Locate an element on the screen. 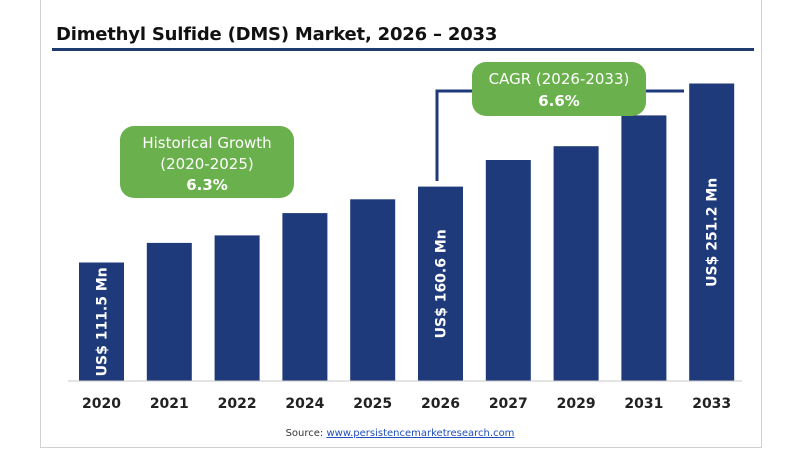 The width and height of the screenshot is (800, 450). x-tick-2026: 2026 is located at coordinates (440, 404).